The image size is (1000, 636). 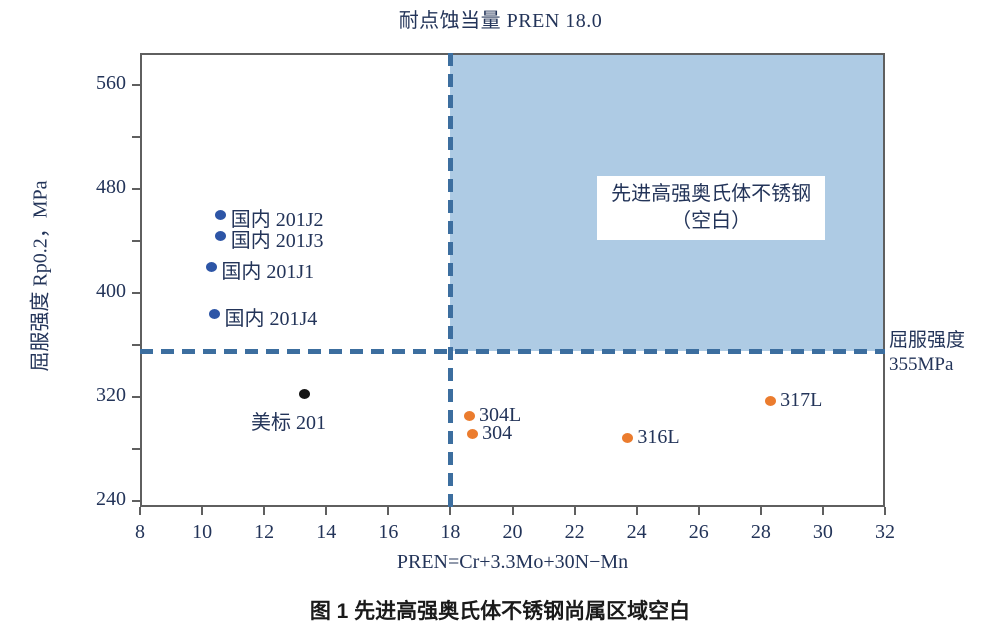 I want to click on x-tick-label: 18, so click(x=450, y=532).